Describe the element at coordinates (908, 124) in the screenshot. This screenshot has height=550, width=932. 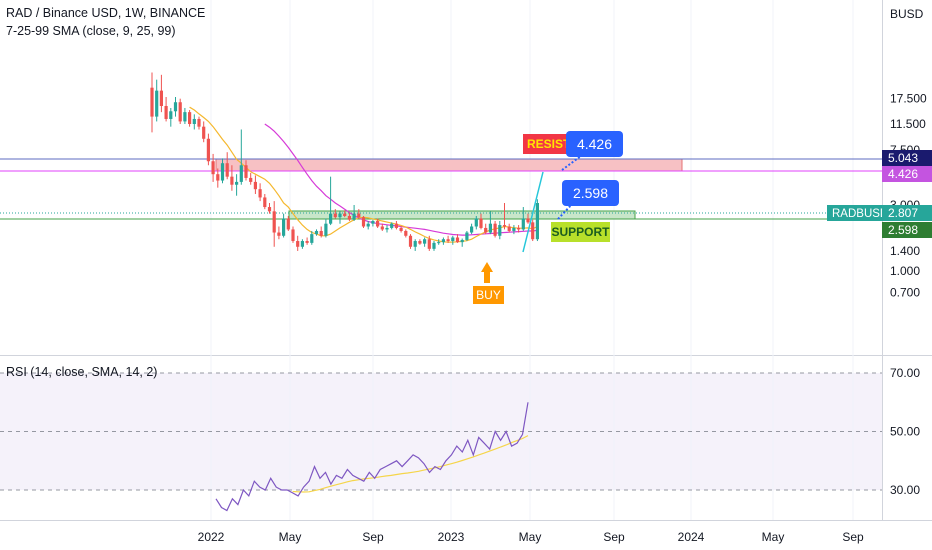
I see `price-tick-label: 11.500` at that location.